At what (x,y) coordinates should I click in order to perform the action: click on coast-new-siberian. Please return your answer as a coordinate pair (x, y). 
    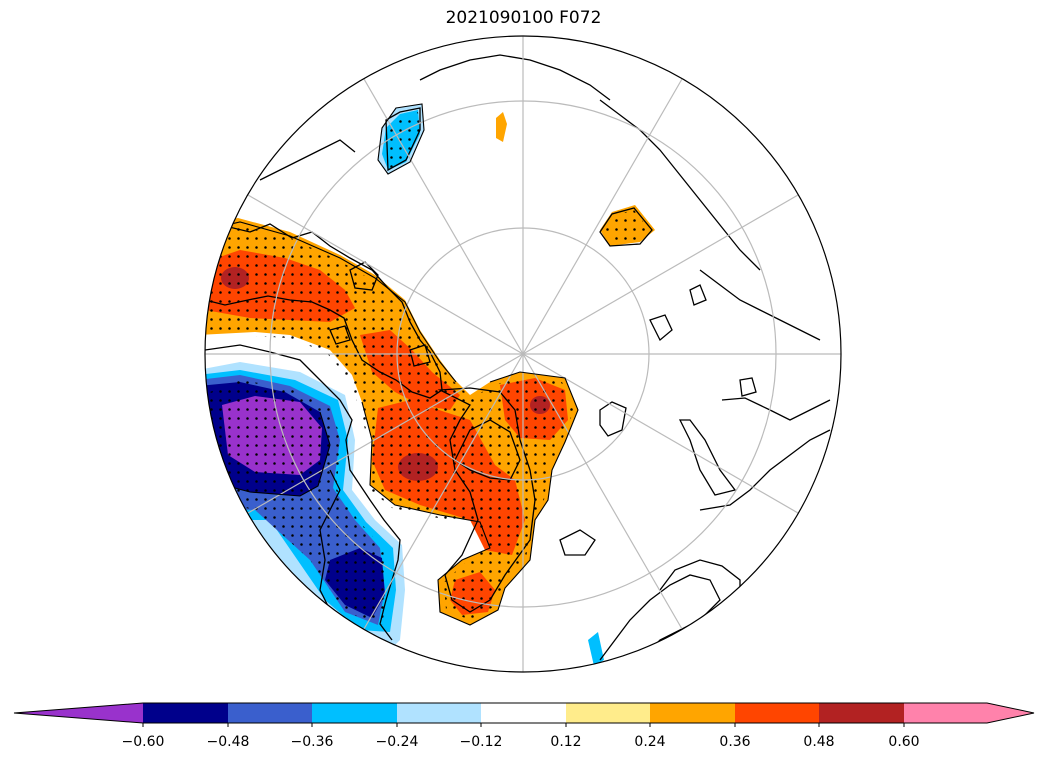
    Looking at the image, I should click on (626, 227).